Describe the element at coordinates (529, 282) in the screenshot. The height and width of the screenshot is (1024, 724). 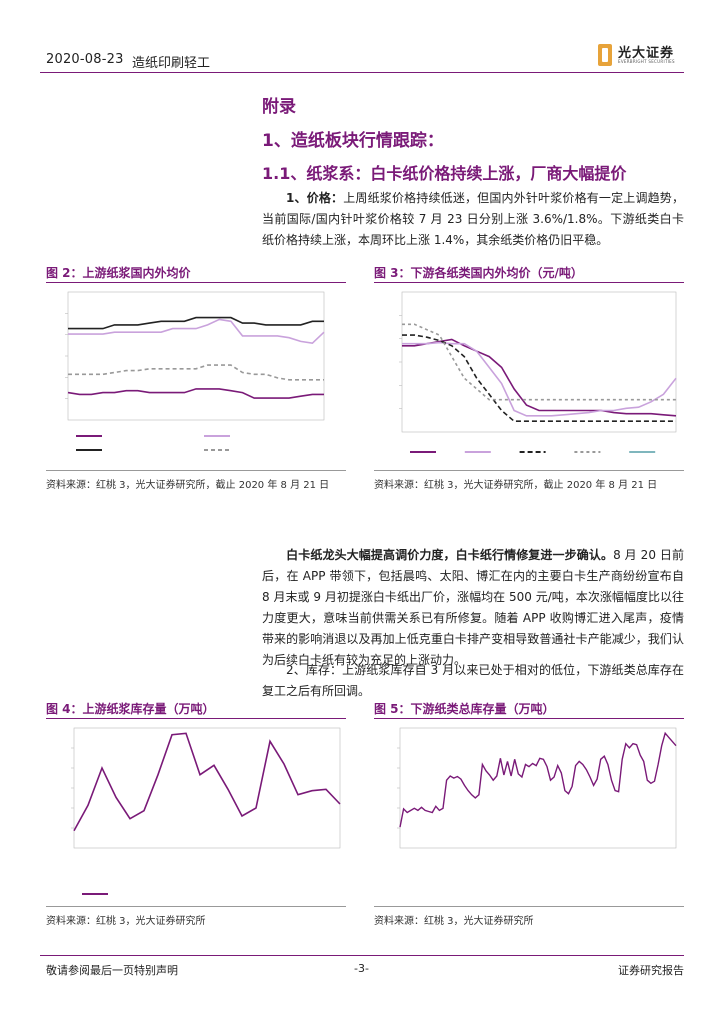
I see `fig3-title-rule` at that location.